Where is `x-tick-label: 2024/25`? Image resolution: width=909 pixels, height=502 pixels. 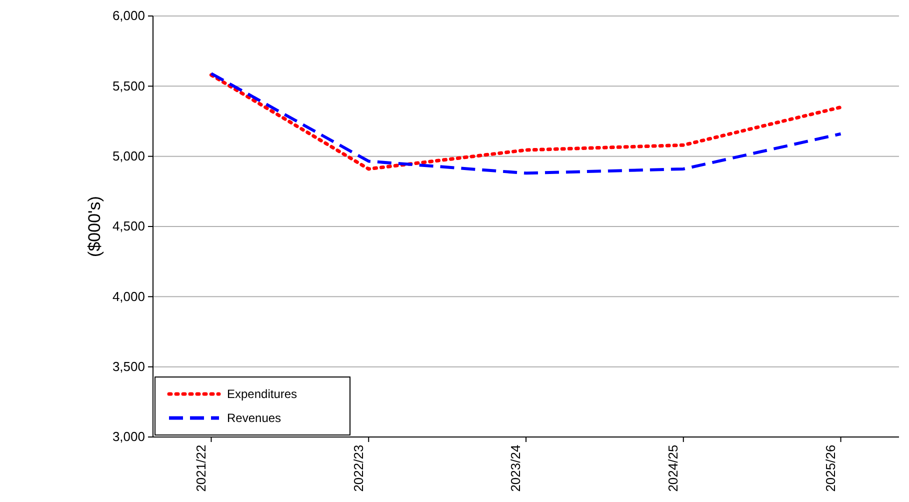
x-tick-label: 2024/25 is located at coordinates (673, 468).